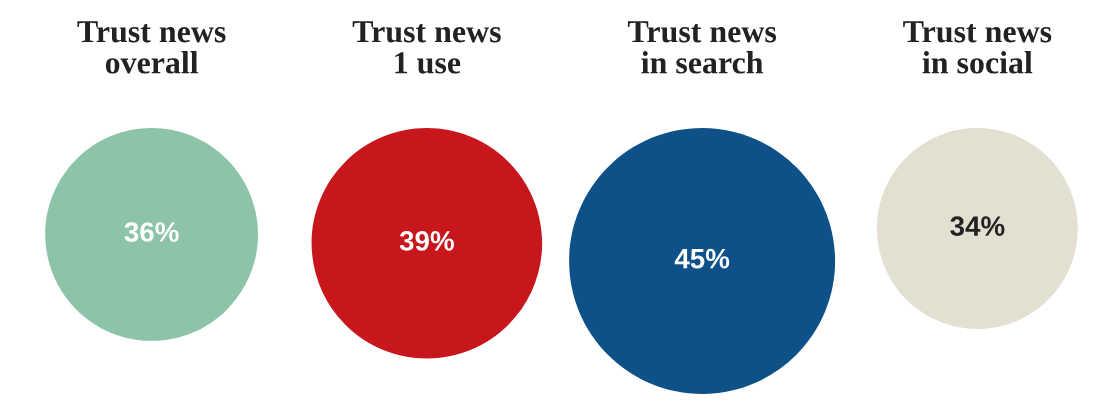  I want to click on category-label: Trust news in search, so click(702, 47).